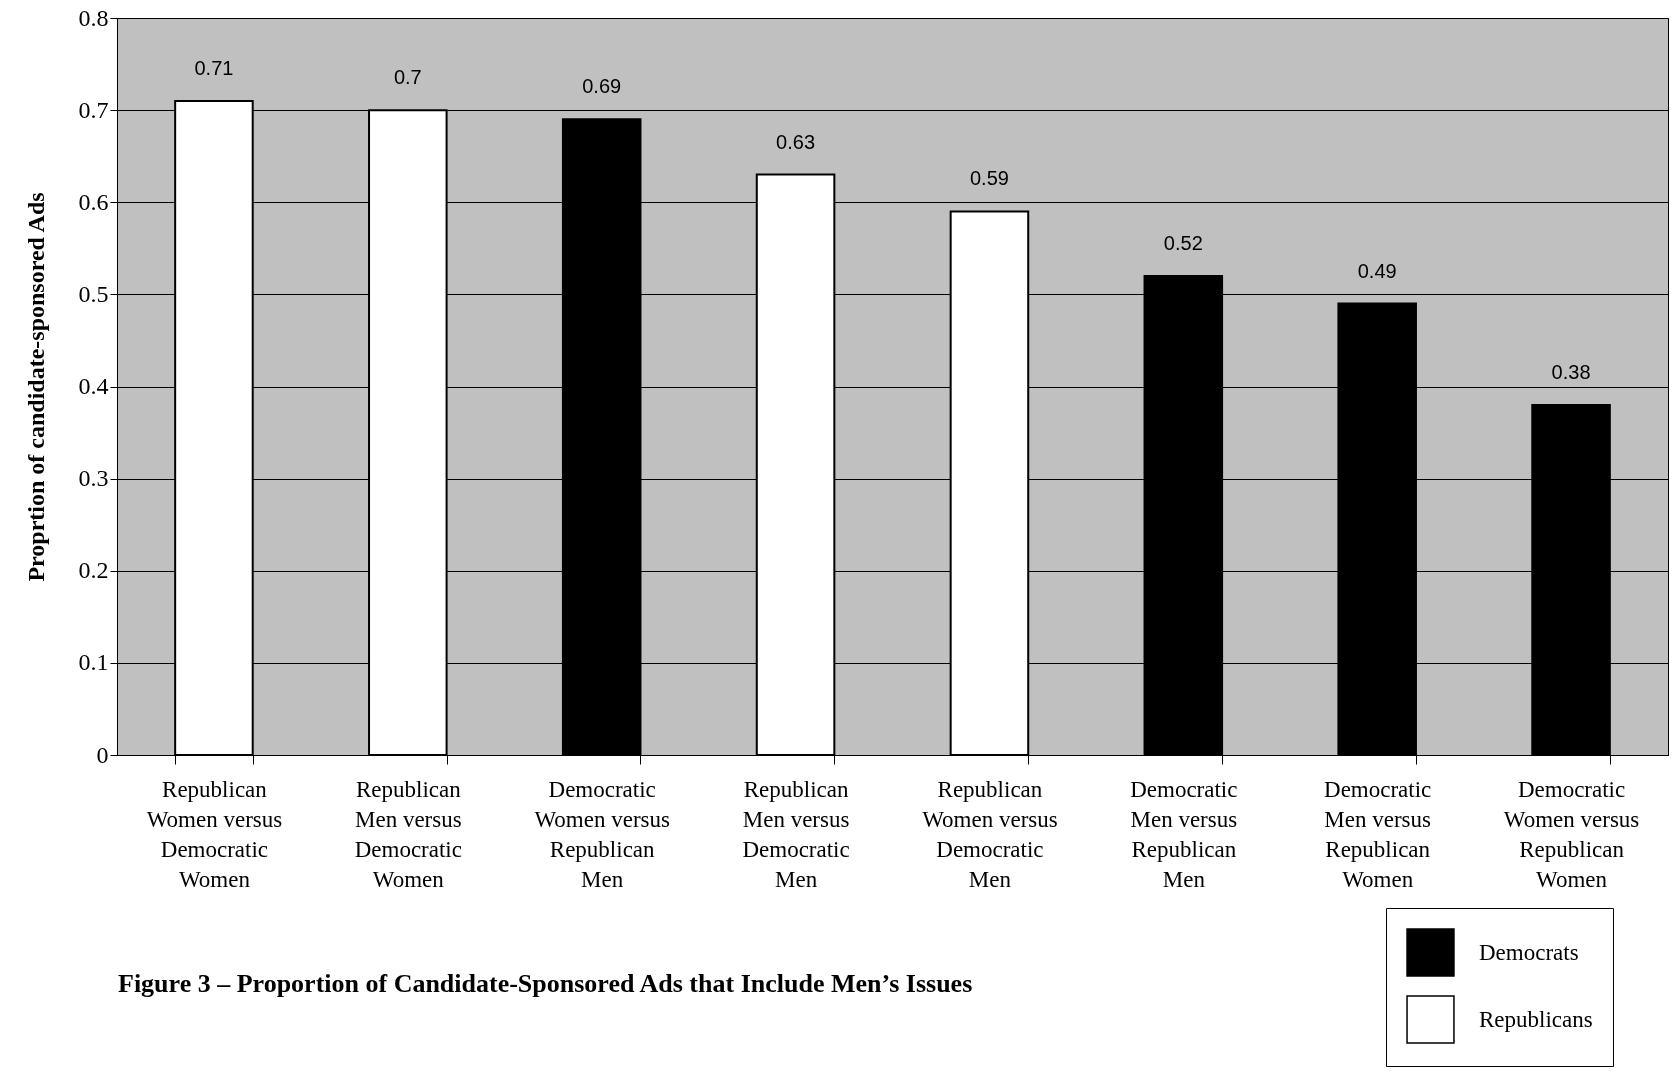  What do you see at coordinates (1571, 834) in the screenshot?
I see `x-tick-label: Democratic Women versus Republican Women` at bounding box center [1571, 834].